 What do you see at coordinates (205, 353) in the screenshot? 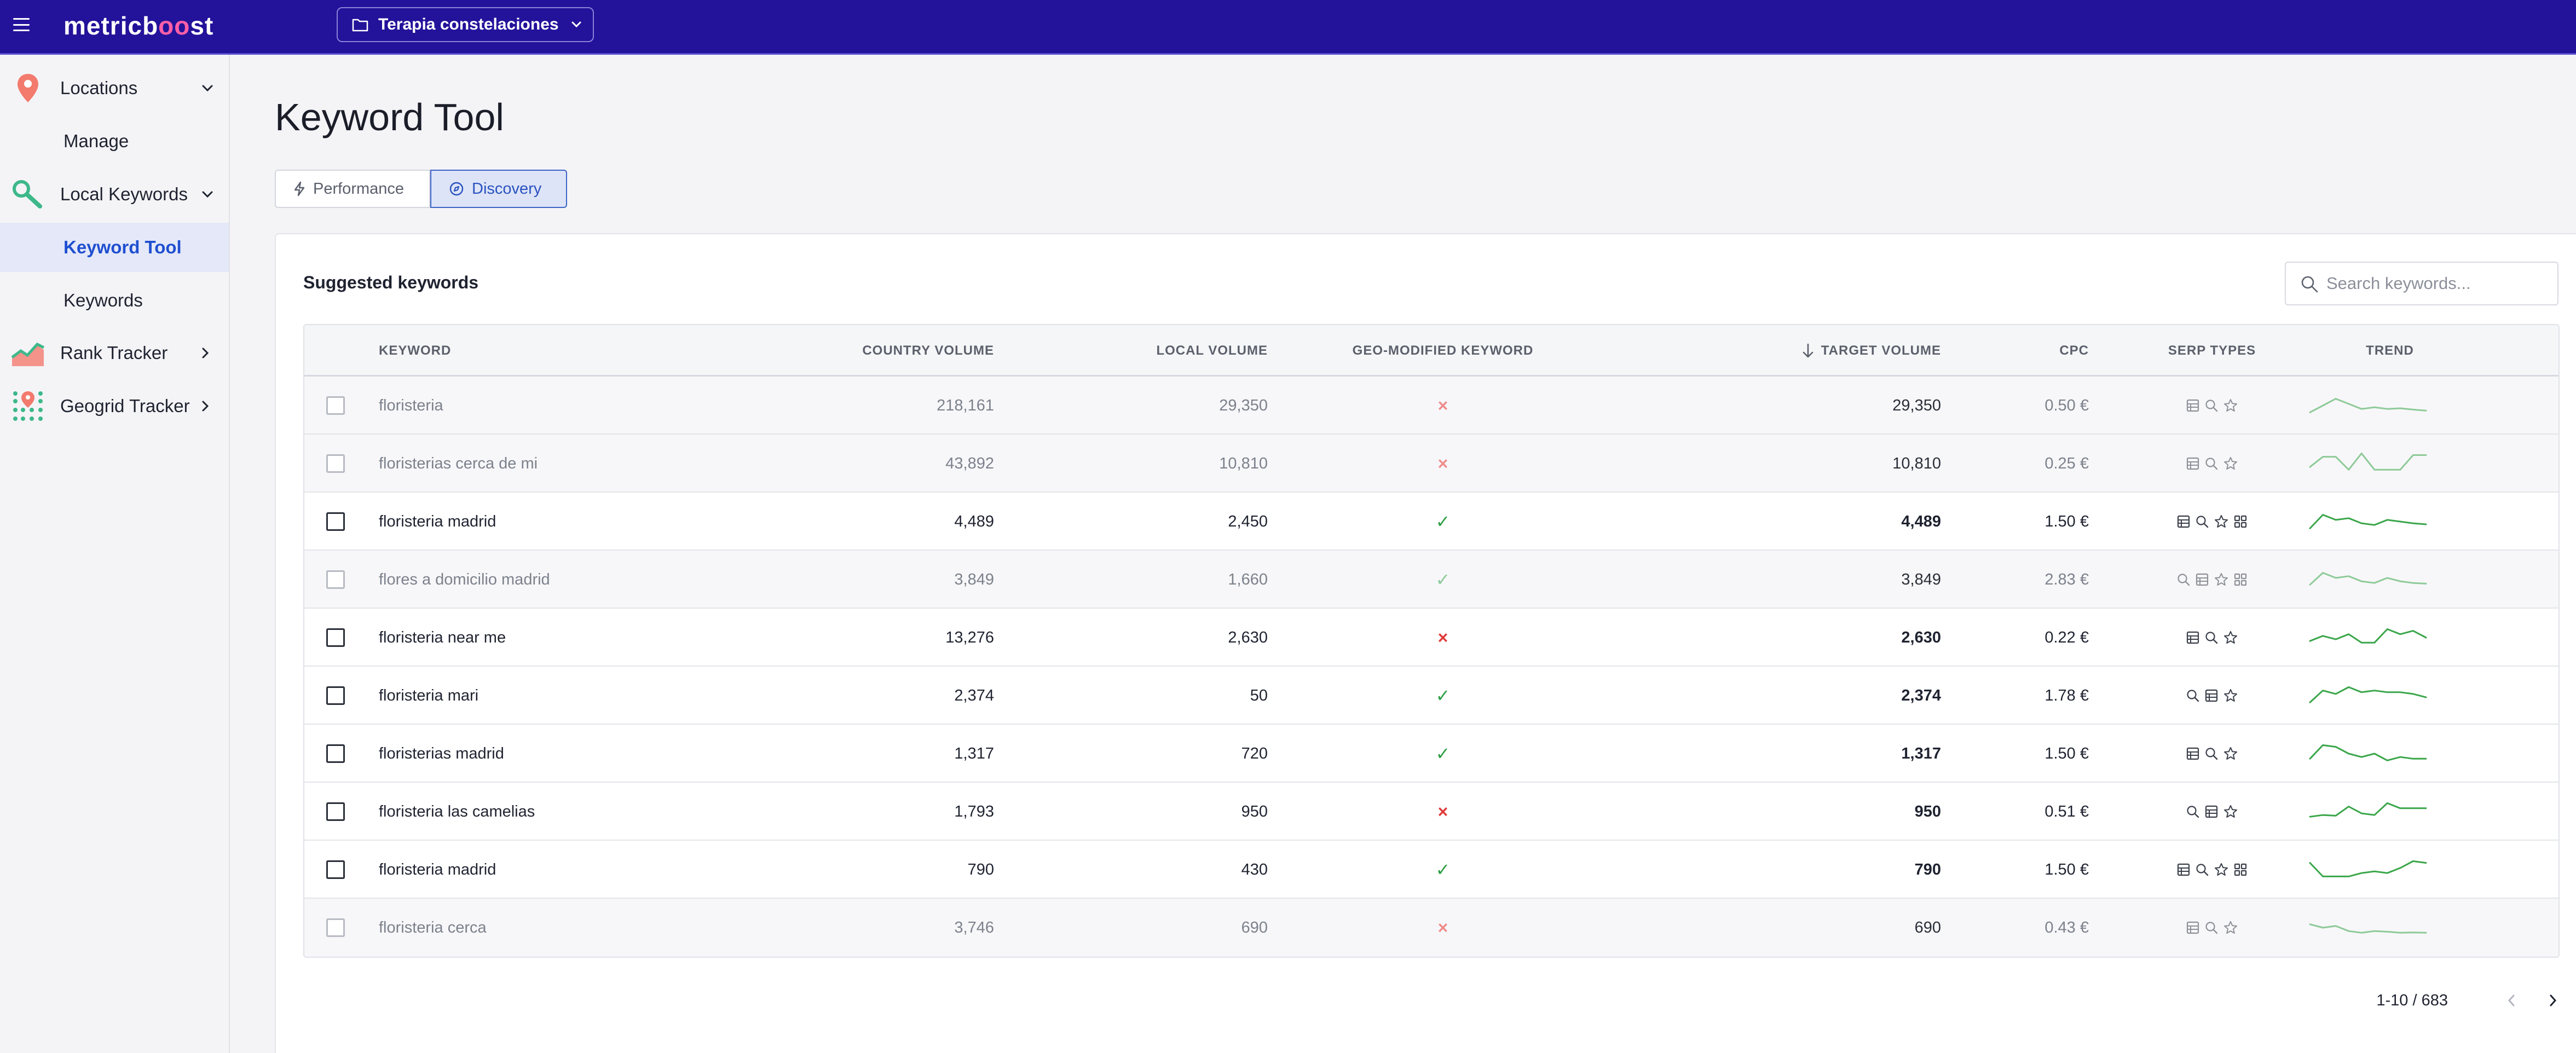
I see `chevron-right-icon` at bounding box center [205, 353].